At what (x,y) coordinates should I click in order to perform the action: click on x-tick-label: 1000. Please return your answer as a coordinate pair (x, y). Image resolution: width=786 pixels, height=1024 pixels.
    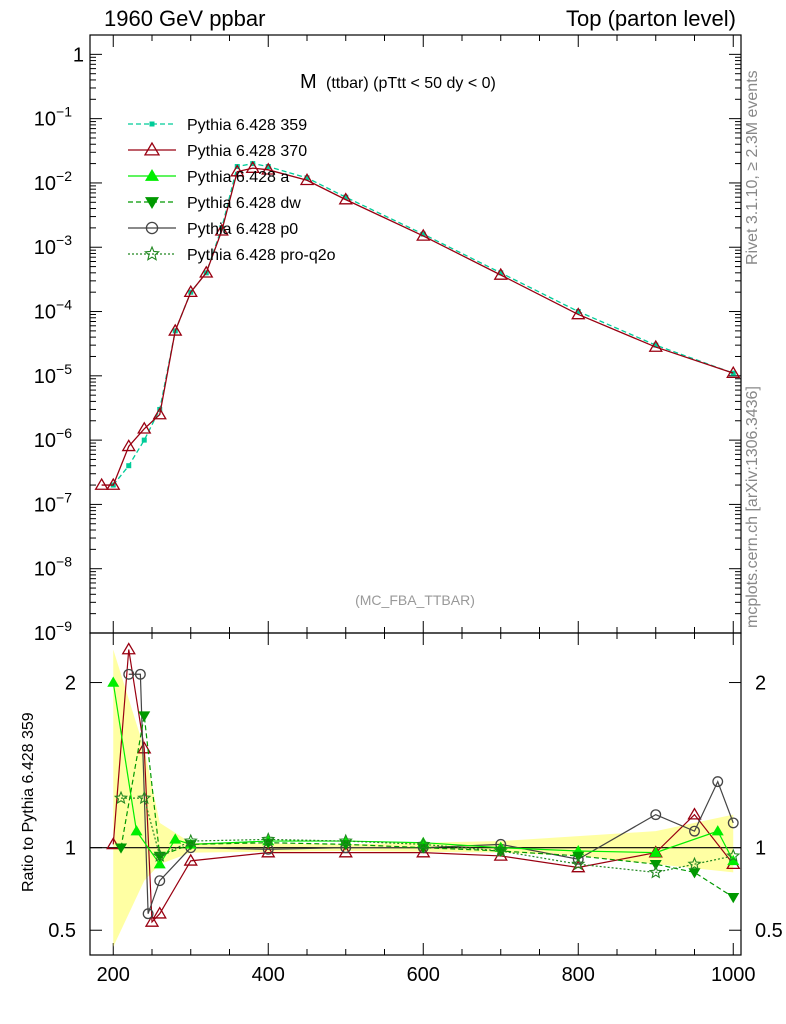
    Looking at the image, I should click on (733, 975).